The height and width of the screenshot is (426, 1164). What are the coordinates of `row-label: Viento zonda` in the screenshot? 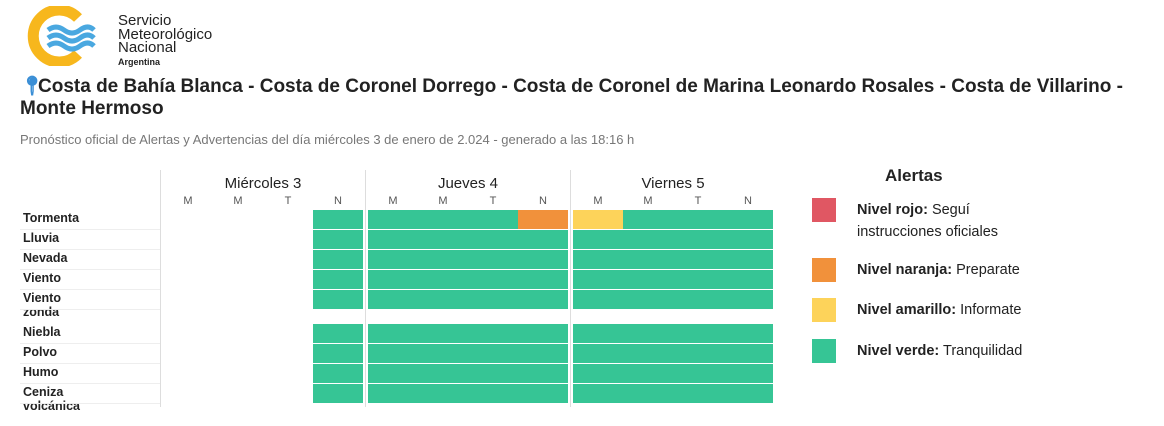 It's located at (42, 305).